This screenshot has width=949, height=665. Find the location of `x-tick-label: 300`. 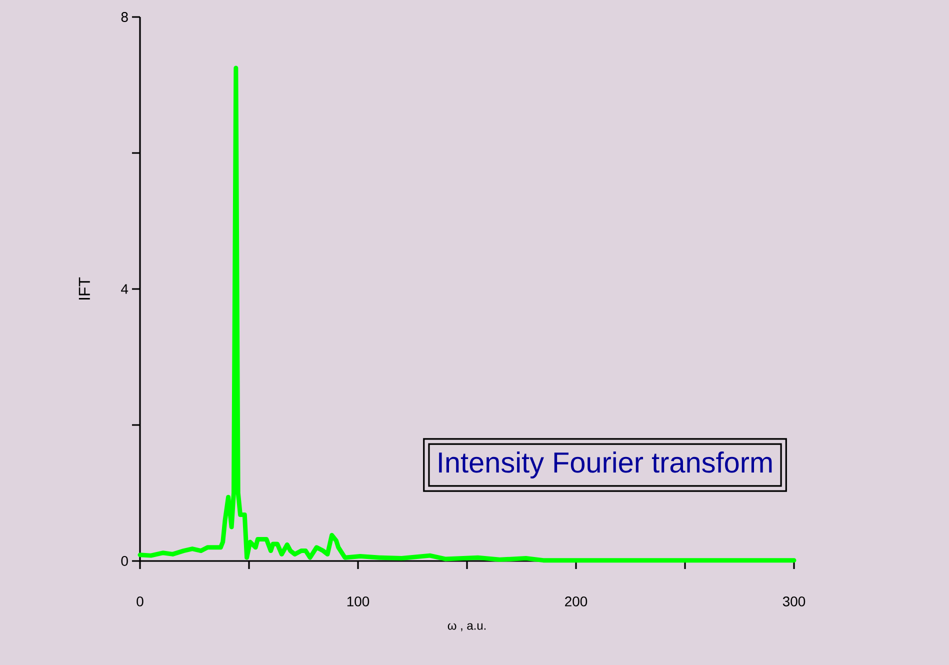

x-tick-label: 300 is located at coordinates (794, 601).